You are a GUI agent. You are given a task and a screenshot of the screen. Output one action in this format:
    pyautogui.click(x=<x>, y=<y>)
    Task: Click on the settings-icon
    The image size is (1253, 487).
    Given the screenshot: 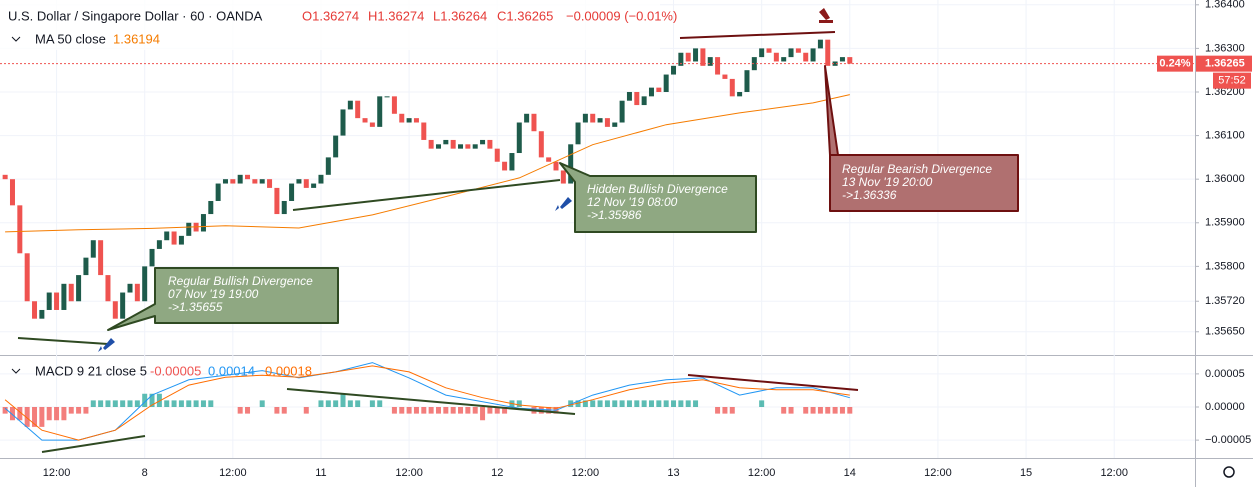 What is the action you would take?
    pyautogui.click(x=1229, y=472)
    